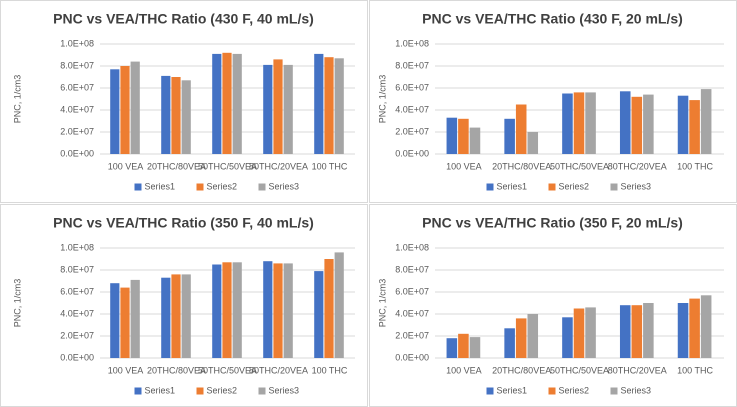 The image size is (737, 407). What do you see at coordinates (552, 19) in the screenshot?
I see `chart-title: PNC vs VEA/THC Ratio (430 F, 20 mL/s)` at bounding box center [552, 19].